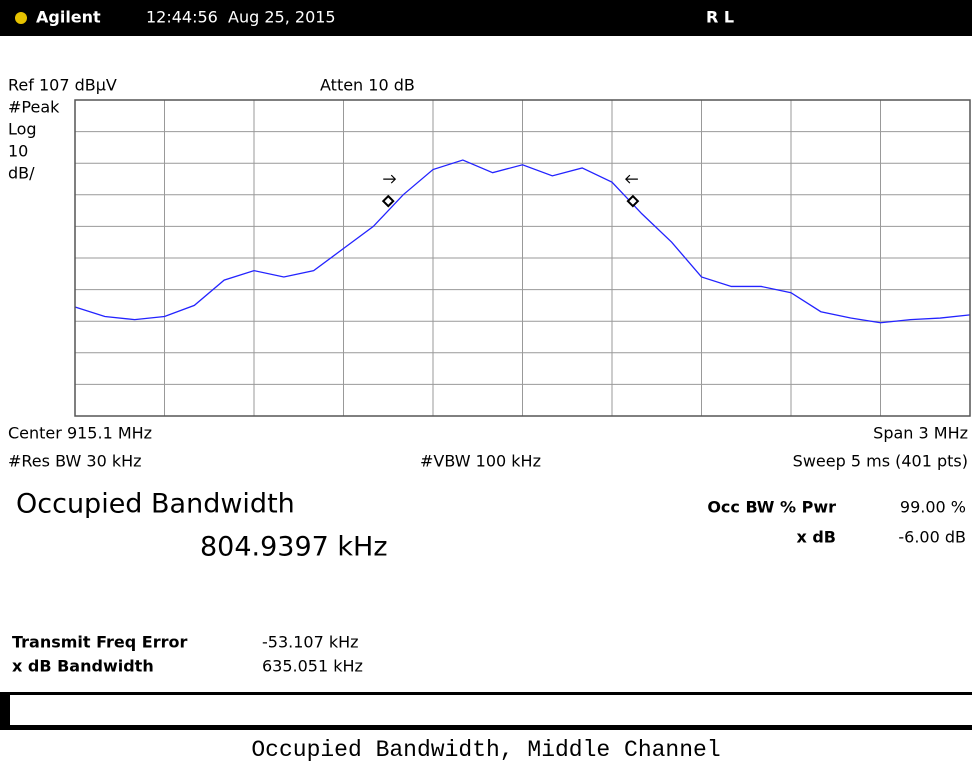 The width and height of the screenshot is (972, 767). Describe the element at coordinates (486, 18) in the screenshot. I see `header-bar` at that location.